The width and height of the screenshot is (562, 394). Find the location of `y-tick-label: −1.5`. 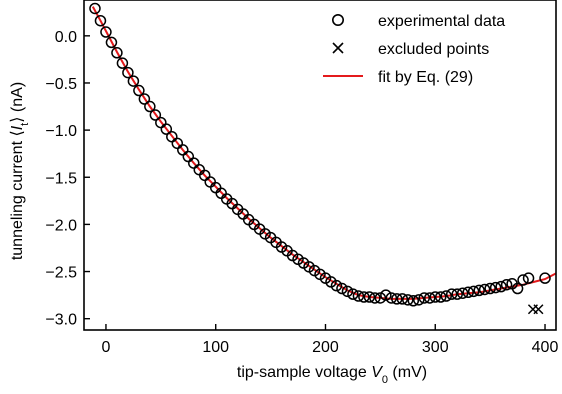

y-tick-label: −1.5 is located at coordinates (61, 178).